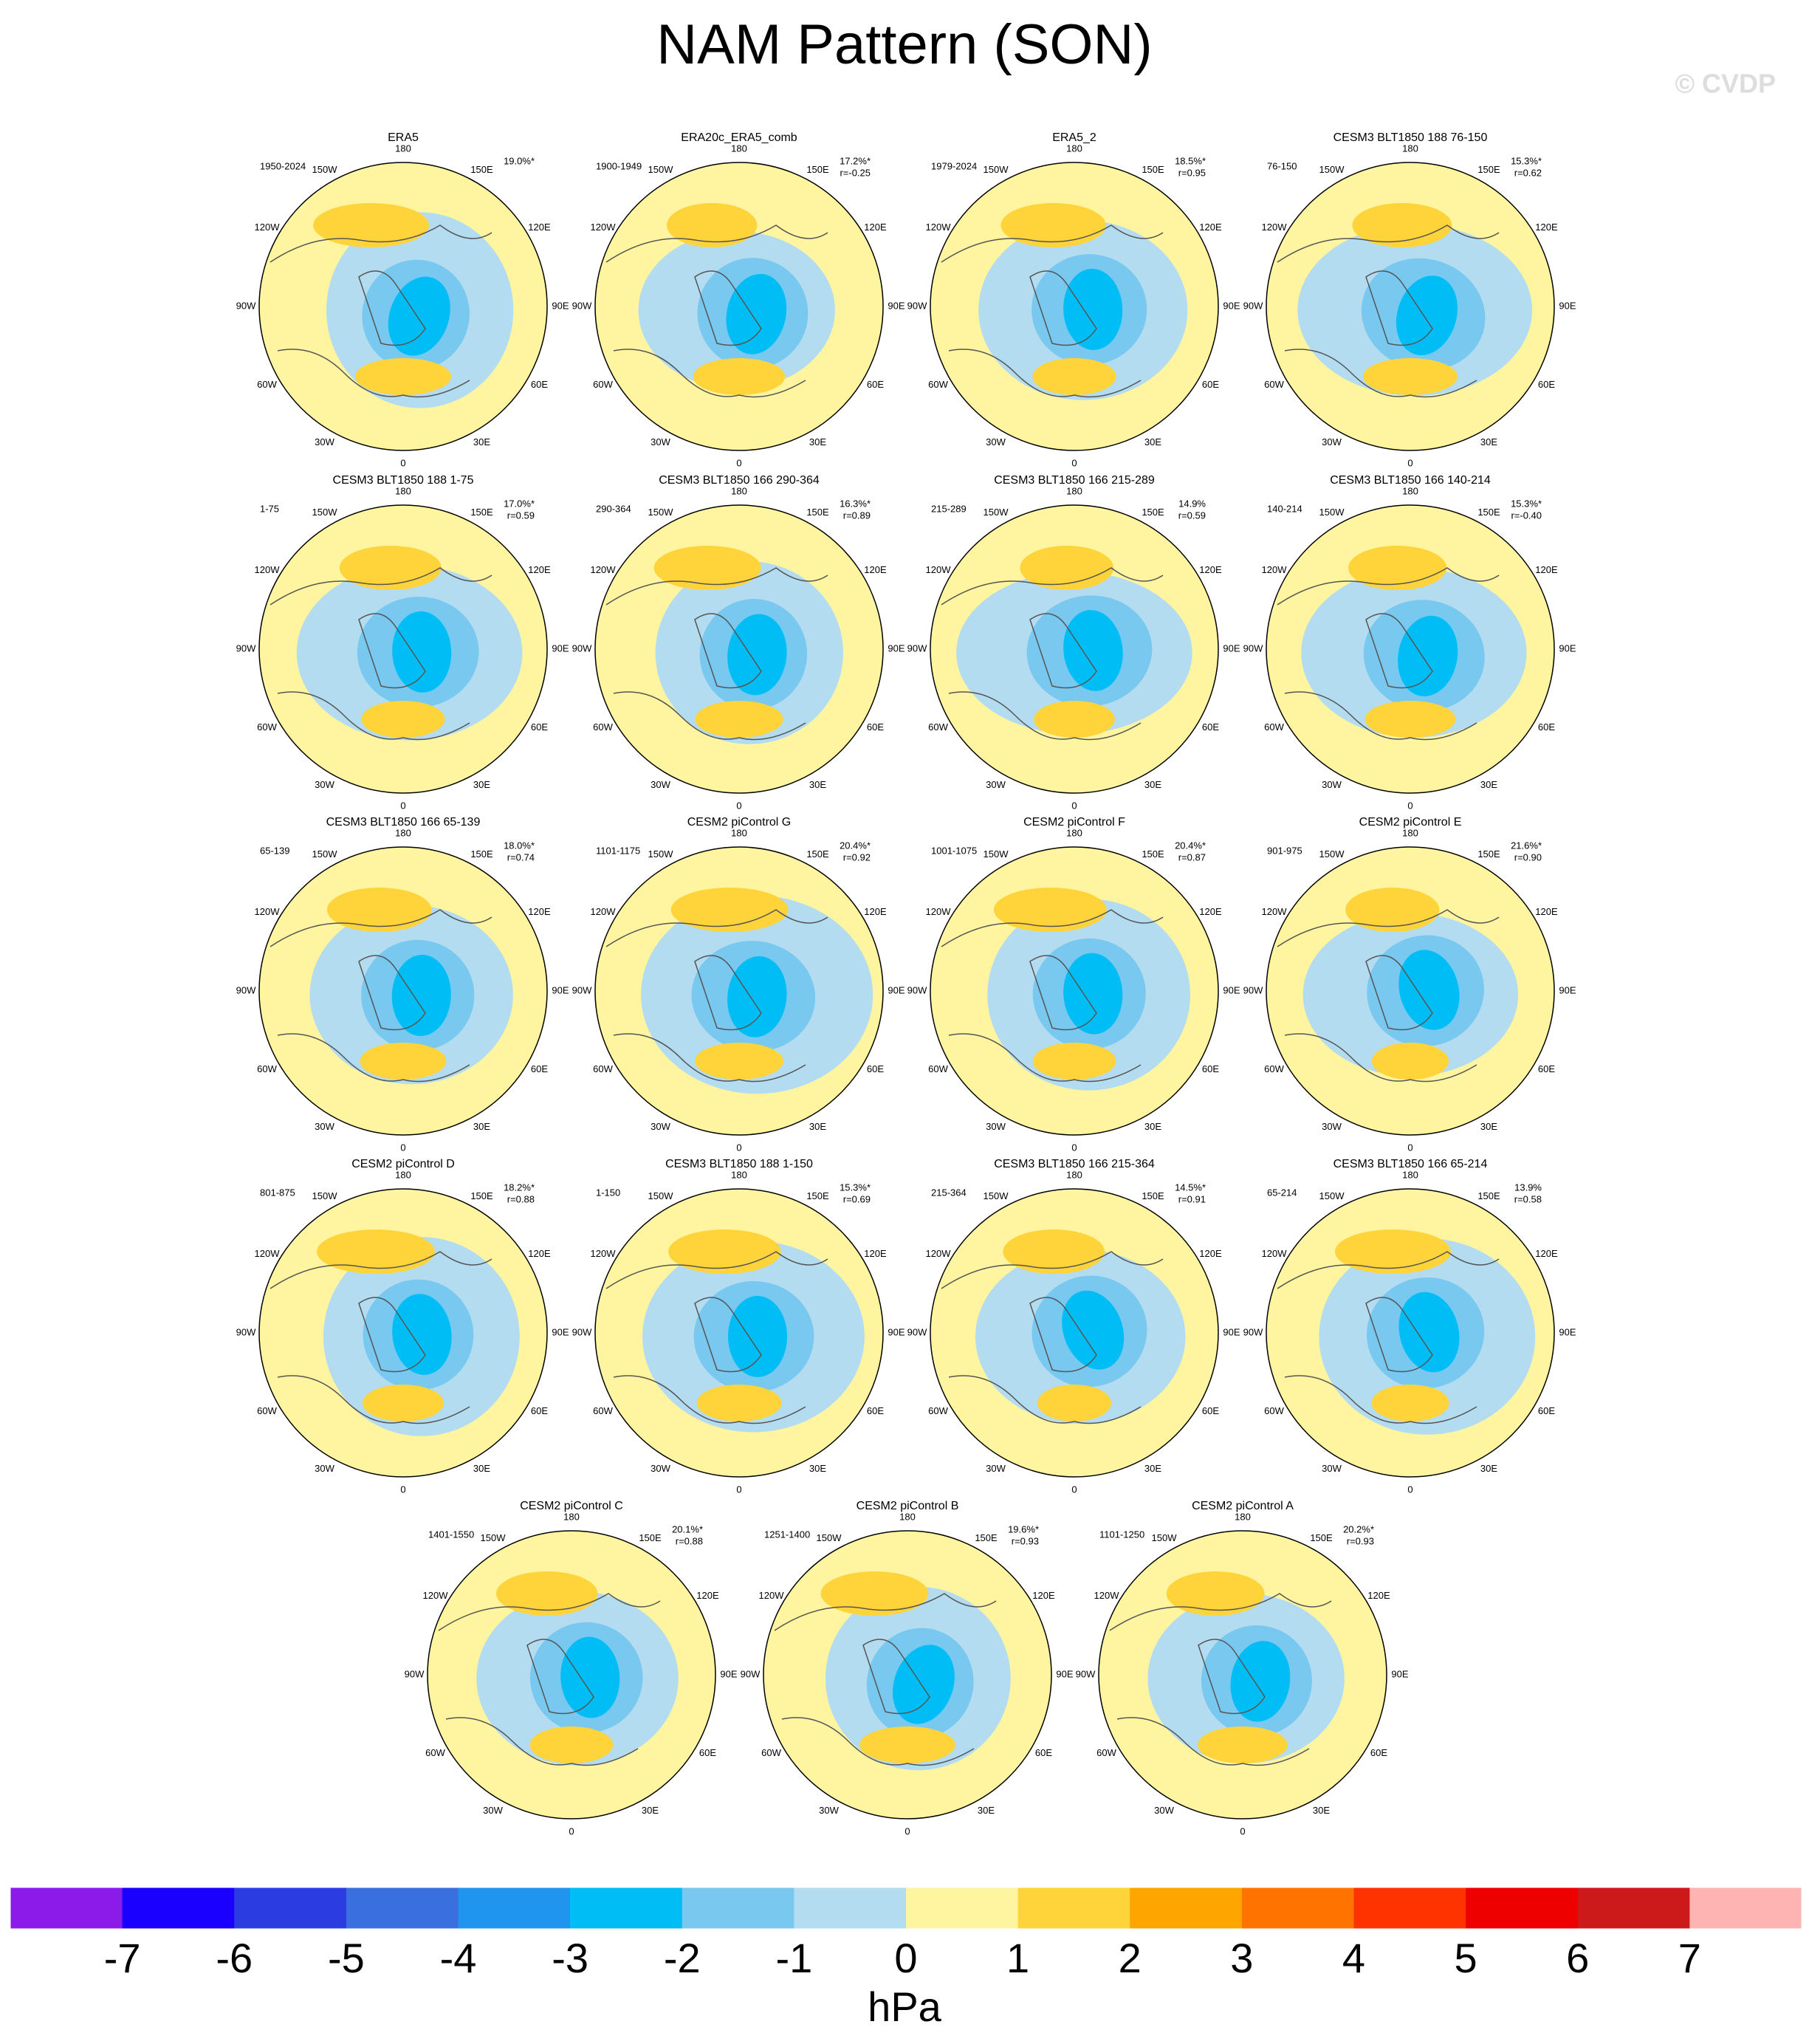  What do you see at coordinates (1192, 1198) in the screenshot?
I see `panel-correlation: r=0.91` at bounding box center [1192, 1198].